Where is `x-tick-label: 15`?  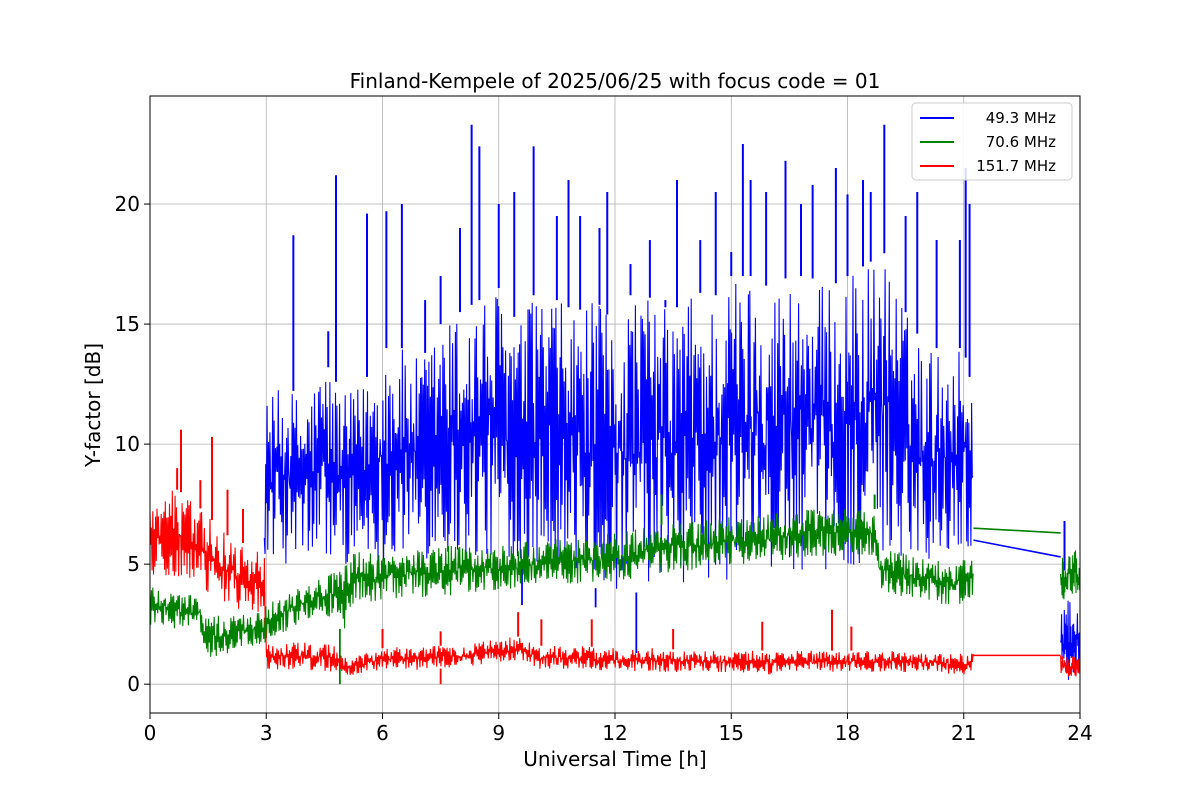 x-tick-label: 15 is located at coordinates (731, 733).